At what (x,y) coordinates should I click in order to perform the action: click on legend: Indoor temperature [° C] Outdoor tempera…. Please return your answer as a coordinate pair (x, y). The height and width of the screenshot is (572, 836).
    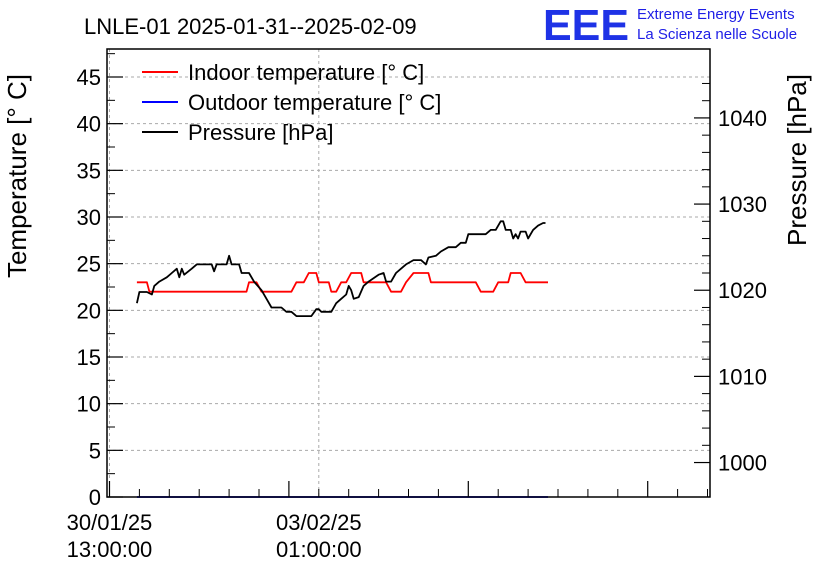
    Looking at the image, I should click on (291, 102).